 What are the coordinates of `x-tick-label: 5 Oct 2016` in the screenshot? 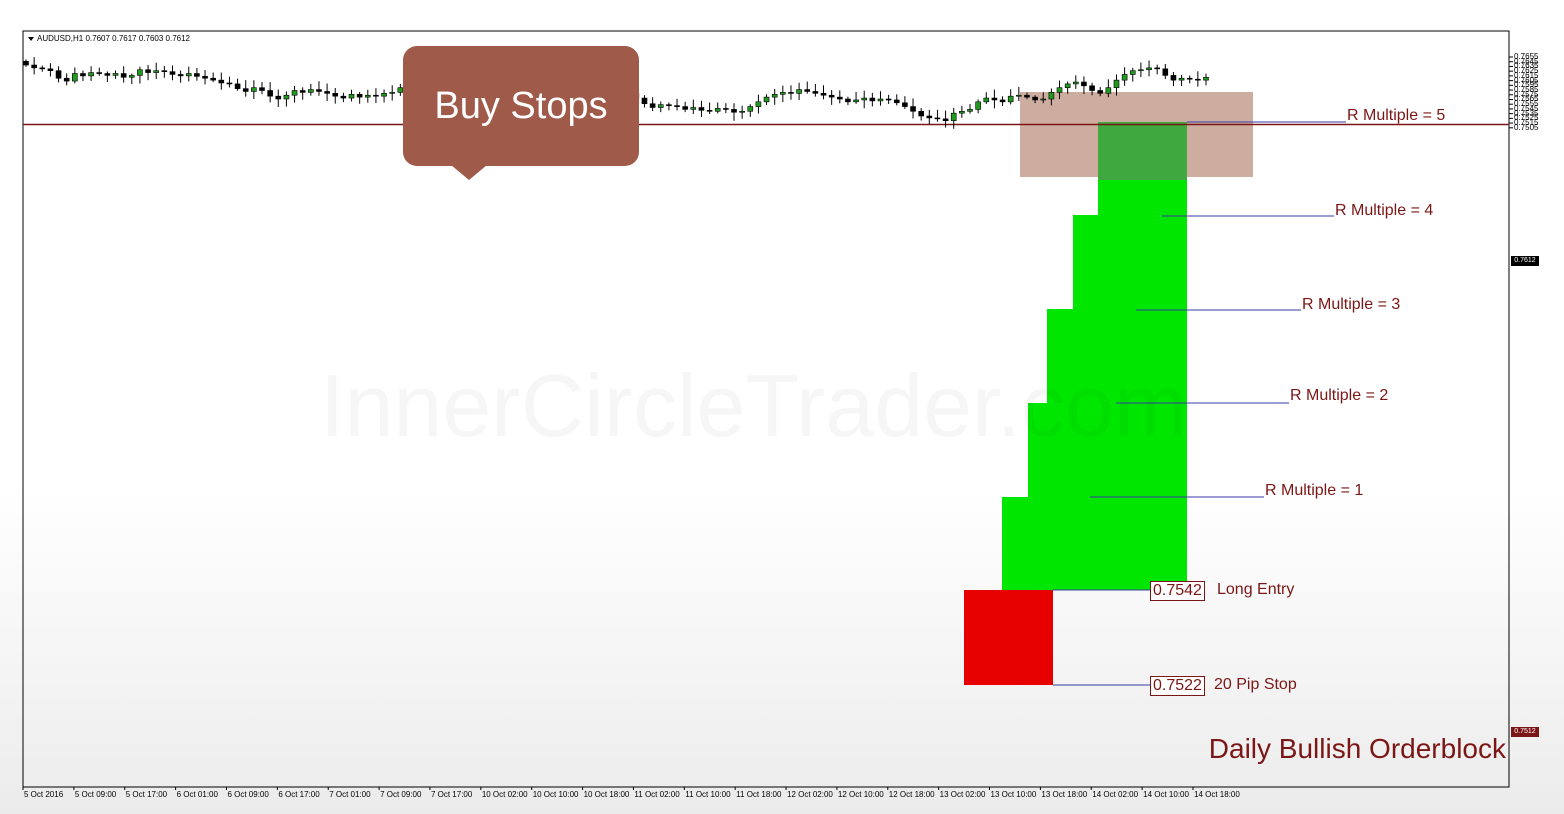 It's located at (44, 794).